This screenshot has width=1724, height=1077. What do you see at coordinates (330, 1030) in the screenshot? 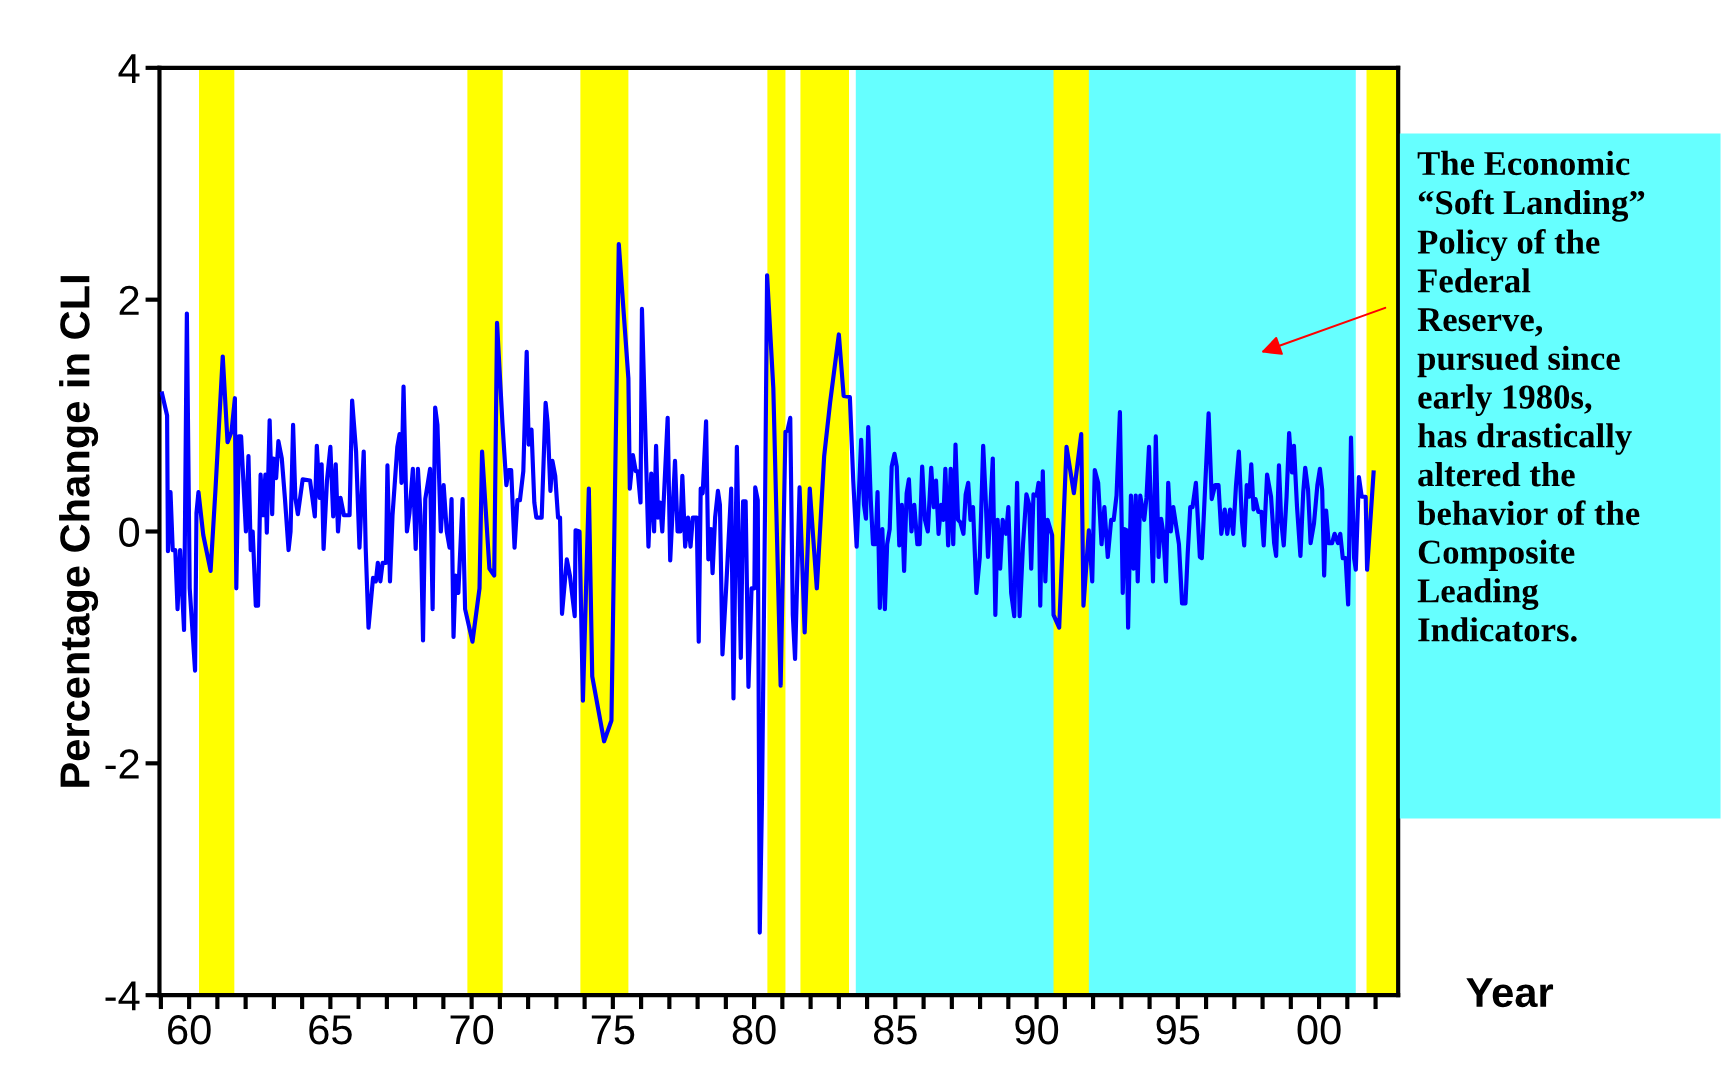
I see `x-tick-label: 65` at bounding box center [330, 1030].